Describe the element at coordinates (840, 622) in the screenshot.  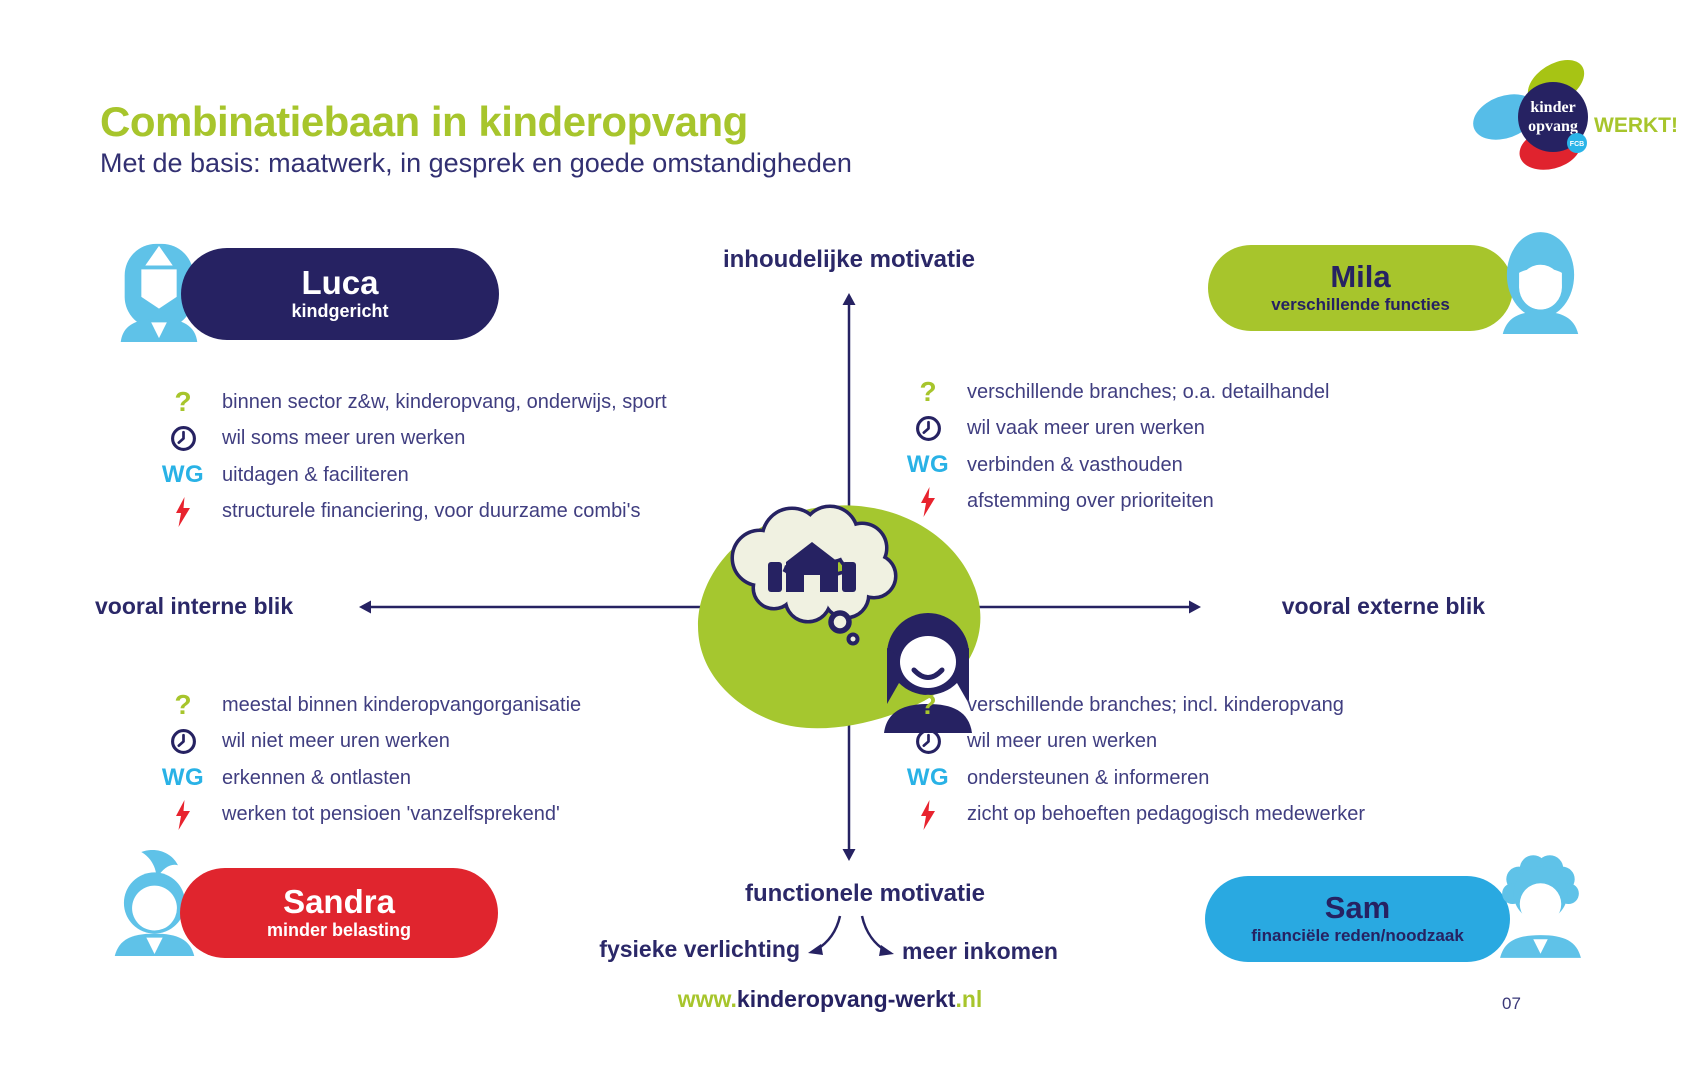
I see `thought-bubble-small` at that location.